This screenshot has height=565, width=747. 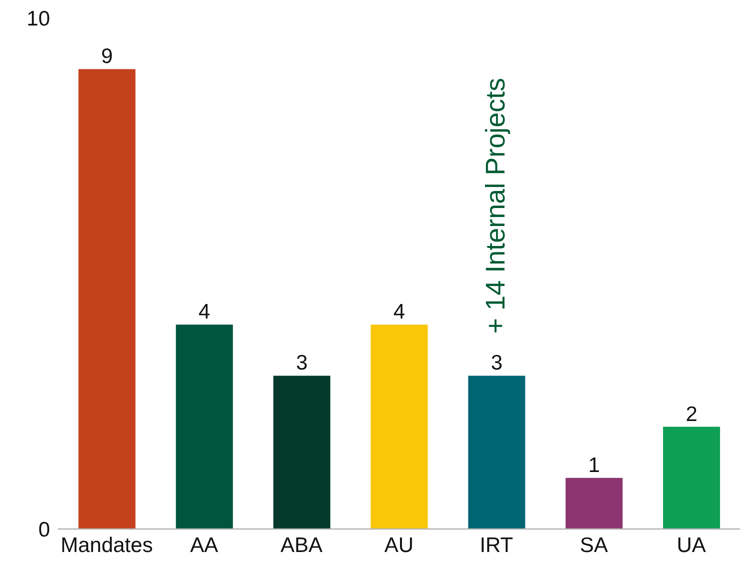 What do you see at coordinates (107, 56) in the screenshot?
I see `data-label: 9` at bounding box center [107, 56].